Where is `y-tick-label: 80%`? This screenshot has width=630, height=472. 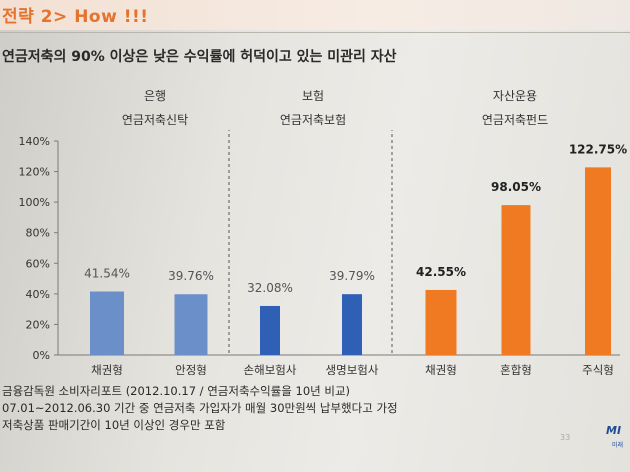
y-tick-label: 80% is located at coordinates (38, 233).